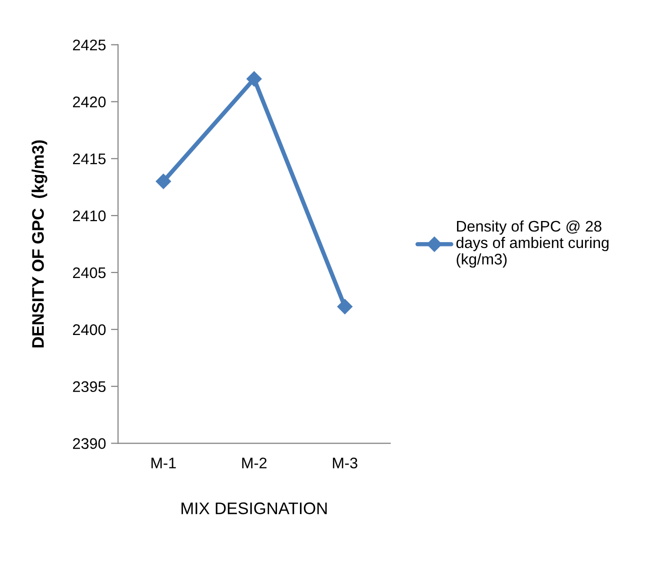  Describe the element at coordinates (40, 244) in the screenshot. I see `y-axis-title: DENSITY OF GPC (kg/m3)` at that location.